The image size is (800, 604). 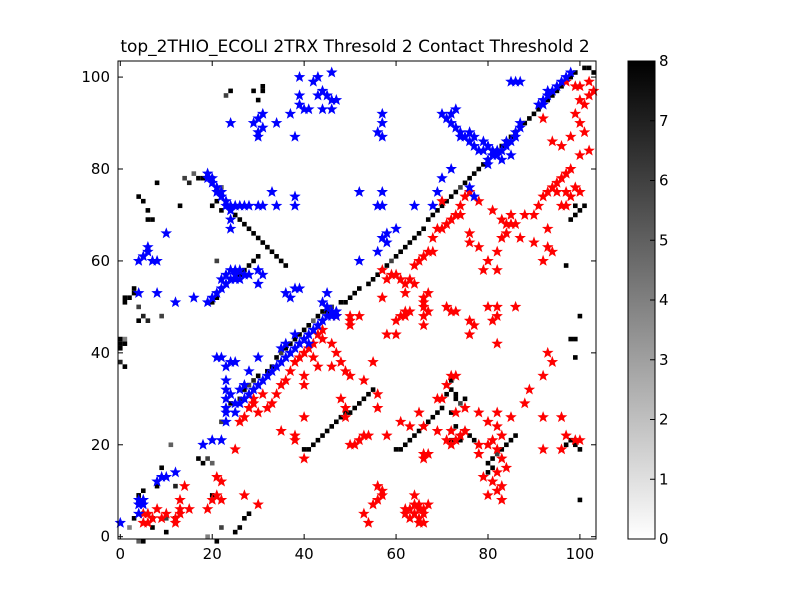 What do you see at coordinates (664, 300) in the screenshot?
I see `colorbar-tick-label: 4` at bounding box center [664, 300].